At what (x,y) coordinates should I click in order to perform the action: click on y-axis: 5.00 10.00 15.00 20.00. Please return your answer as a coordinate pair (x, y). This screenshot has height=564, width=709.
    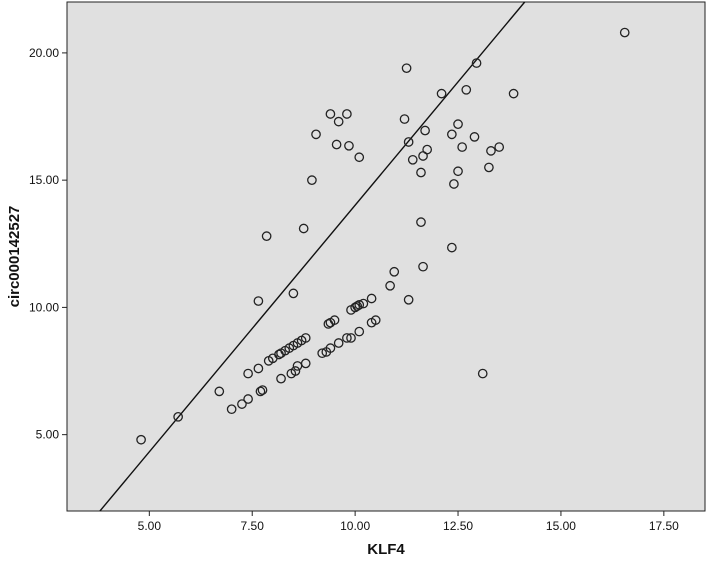
    Looking at the image, I should click on (48, 244).